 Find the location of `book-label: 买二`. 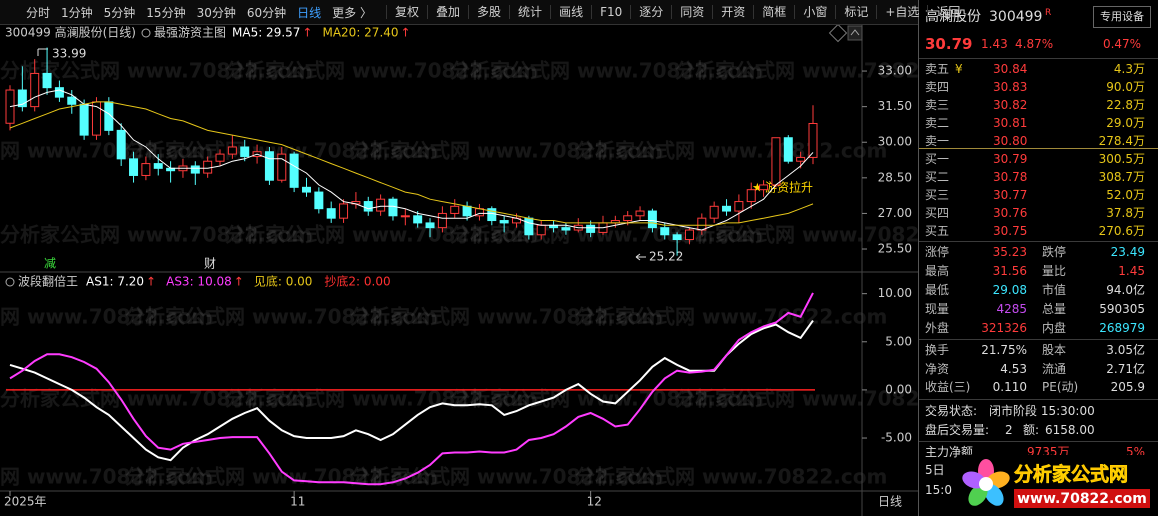

book-label: 买二 is located at coordinates (937, 177).